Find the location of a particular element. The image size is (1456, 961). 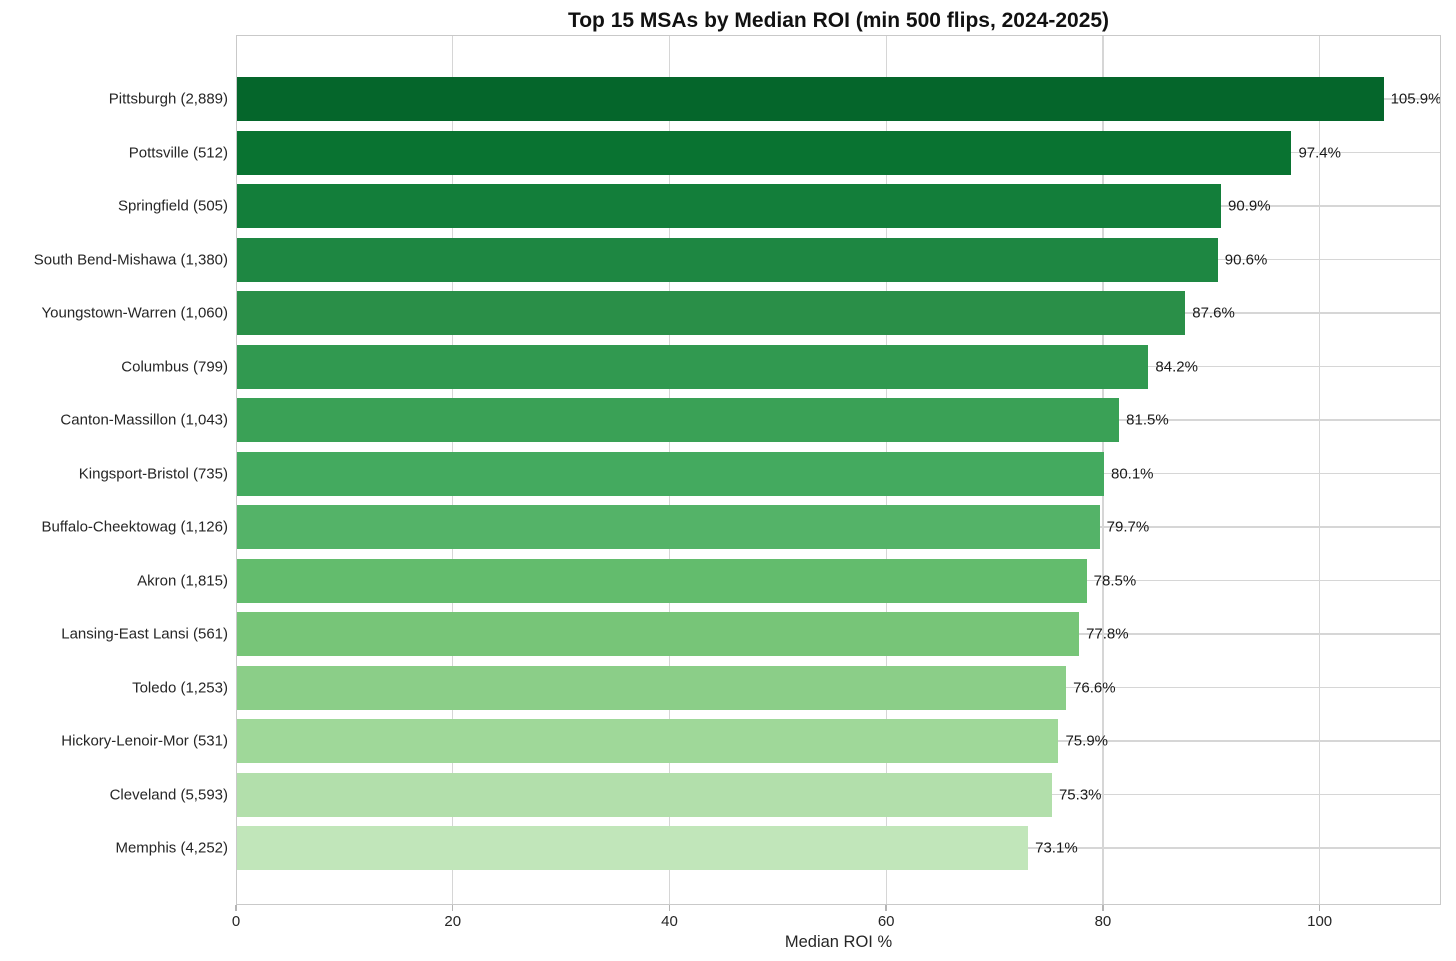

y-tick-label: South Bend-Mishawa (1,380) is located at coordinates (130, 259).